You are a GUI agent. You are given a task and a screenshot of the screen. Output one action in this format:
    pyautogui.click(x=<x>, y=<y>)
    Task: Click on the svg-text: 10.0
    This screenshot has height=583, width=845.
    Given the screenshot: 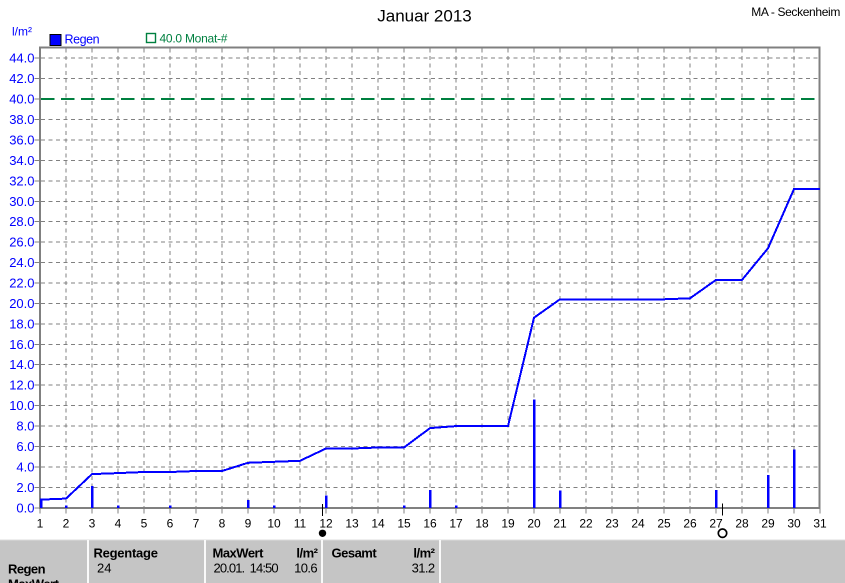 What is the action you would take?
    pyautogui.click(x=21, y=405)
    